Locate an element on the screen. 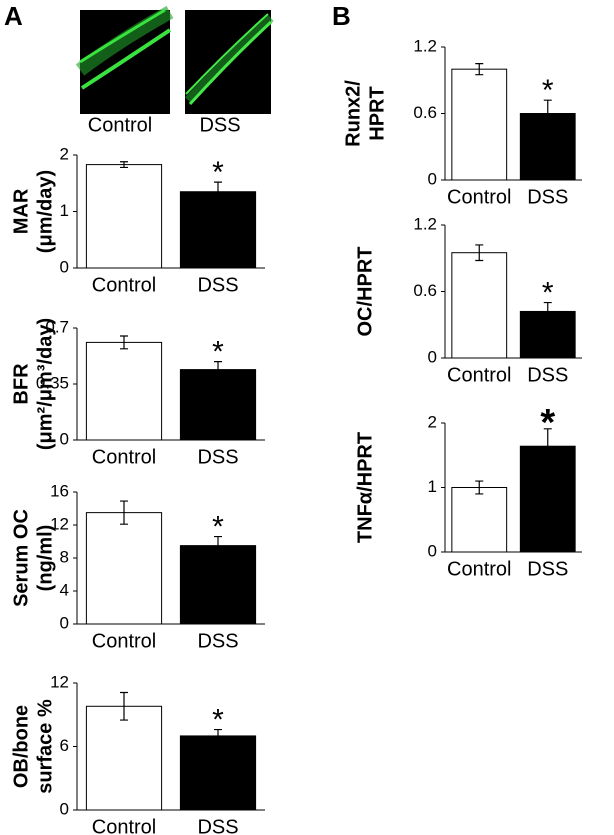  y-axis-label: surface % is located at coordinates (45, 746).